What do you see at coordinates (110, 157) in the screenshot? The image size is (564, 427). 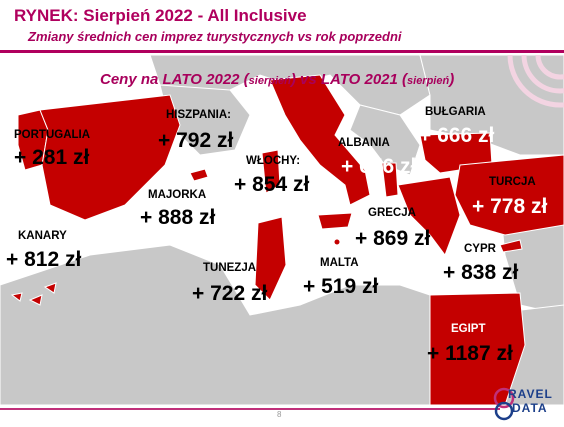 I see `spain-region` at bounding box center [110, 157].